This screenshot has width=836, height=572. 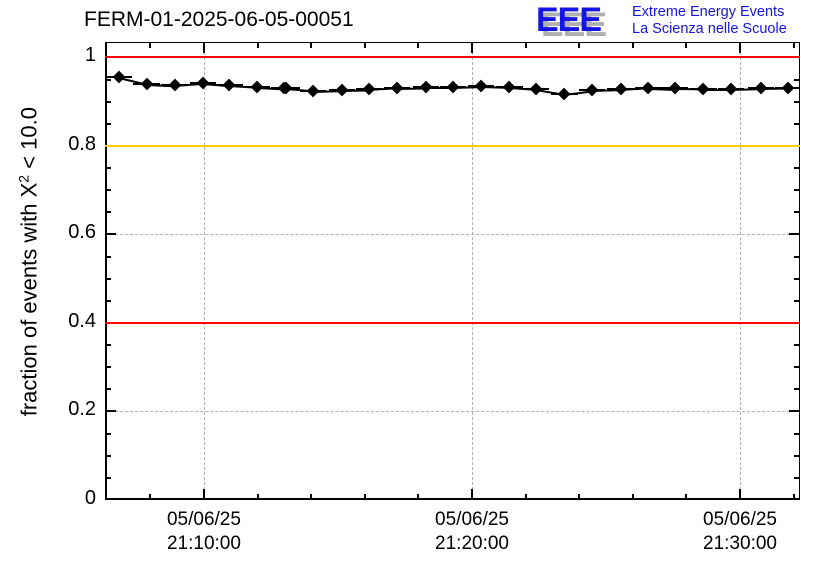 I want to click on y-axis-tick-label: 0.8, so click(x=82, y=143).